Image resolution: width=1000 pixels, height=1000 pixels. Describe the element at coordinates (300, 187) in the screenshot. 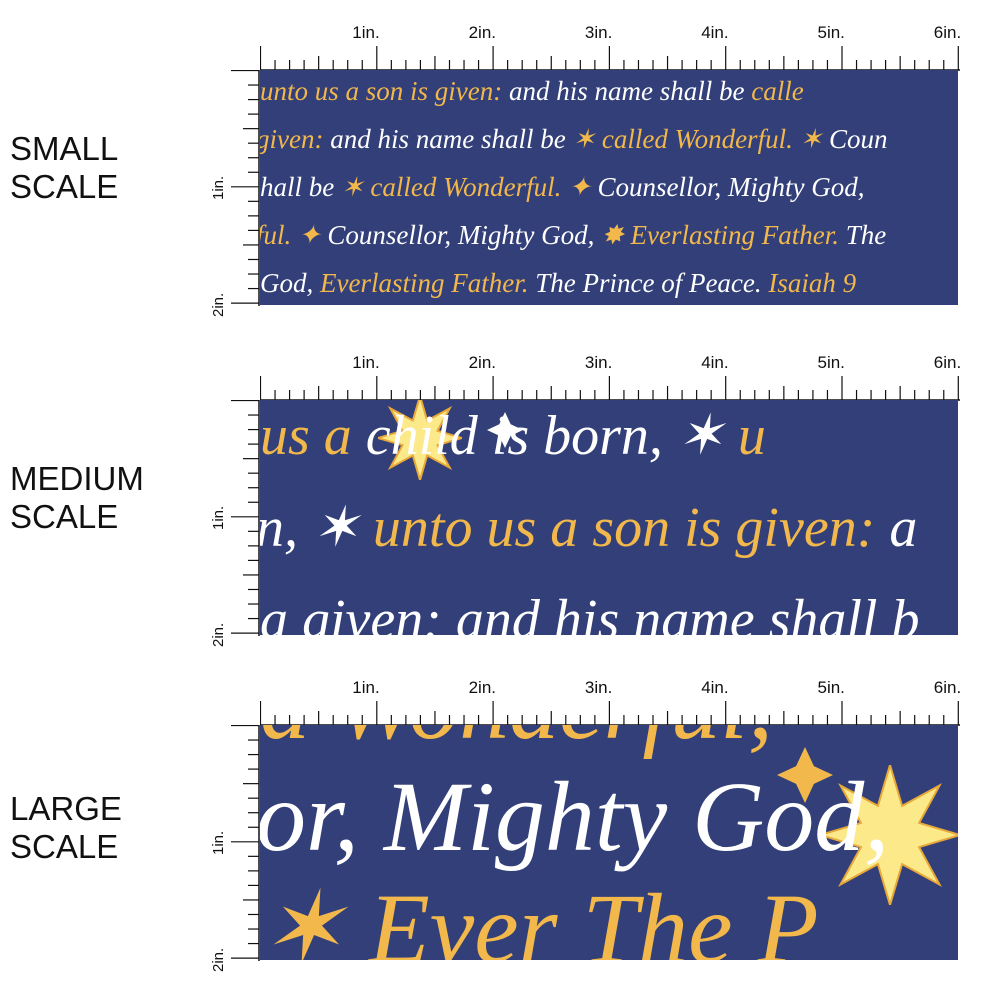

I see `fabric-text: hall be` at that location.